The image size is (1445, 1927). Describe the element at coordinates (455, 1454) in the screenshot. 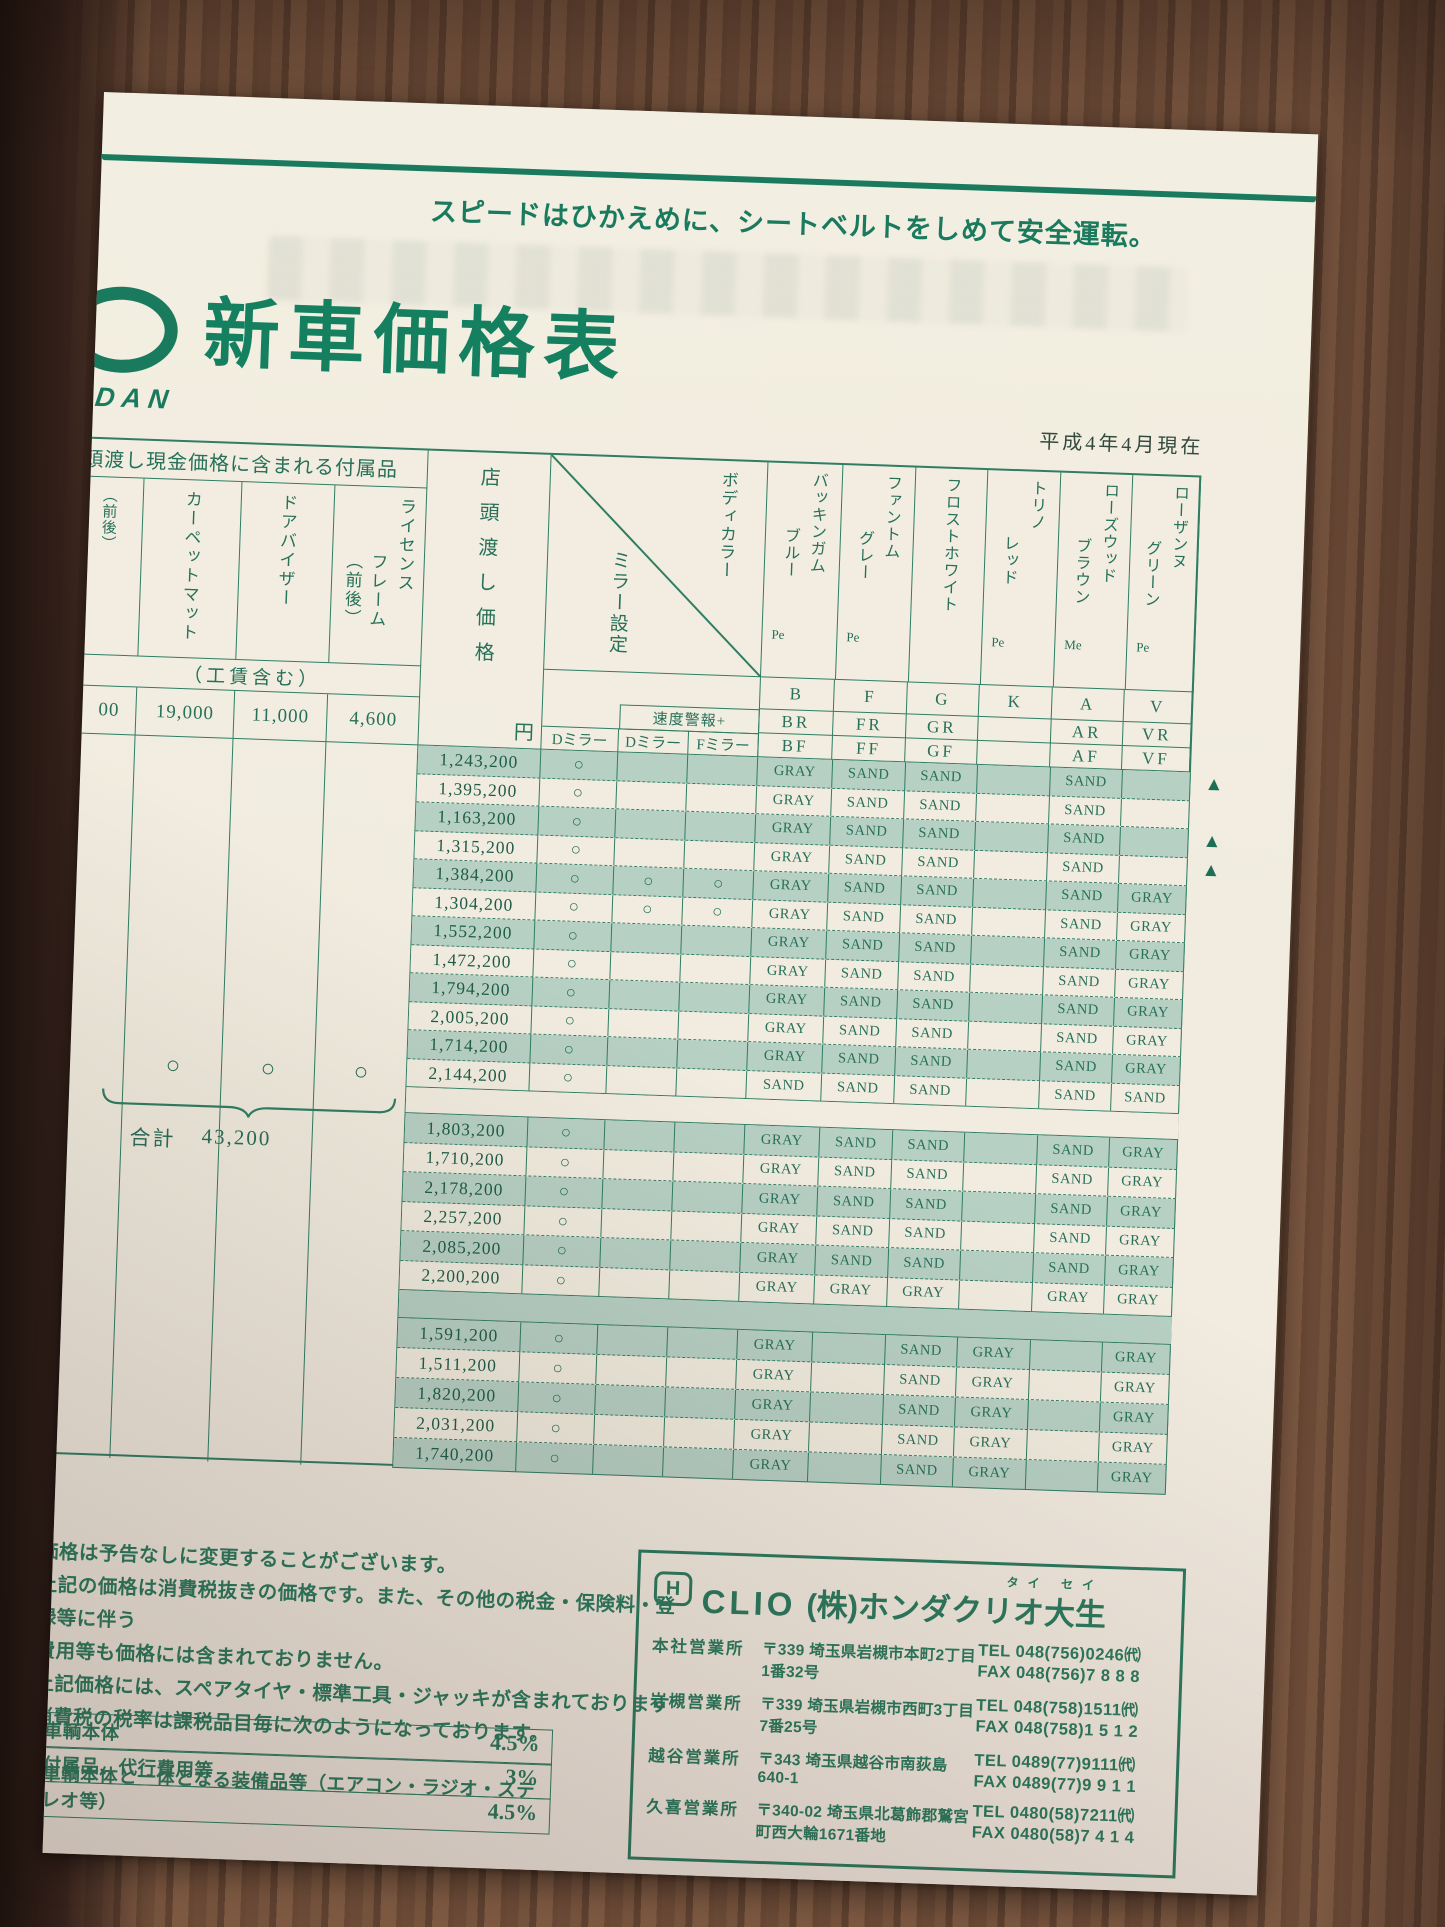

I see `price-cell: 1,740,200` at that location.